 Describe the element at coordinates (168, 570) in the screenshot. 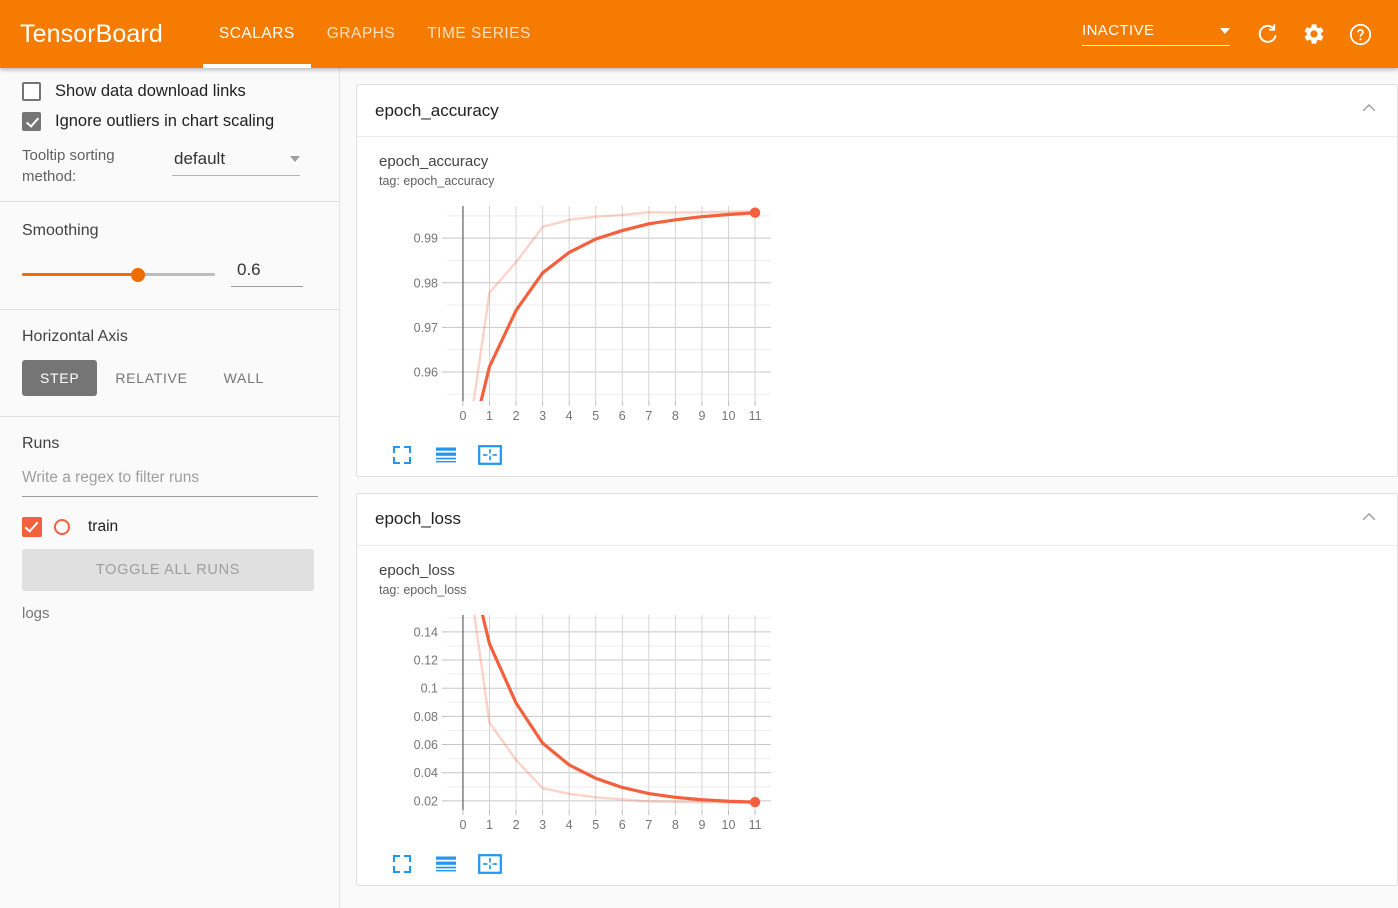

I see `toggle-all-runs-button: TOGGLE ALL RUNS` at that location.